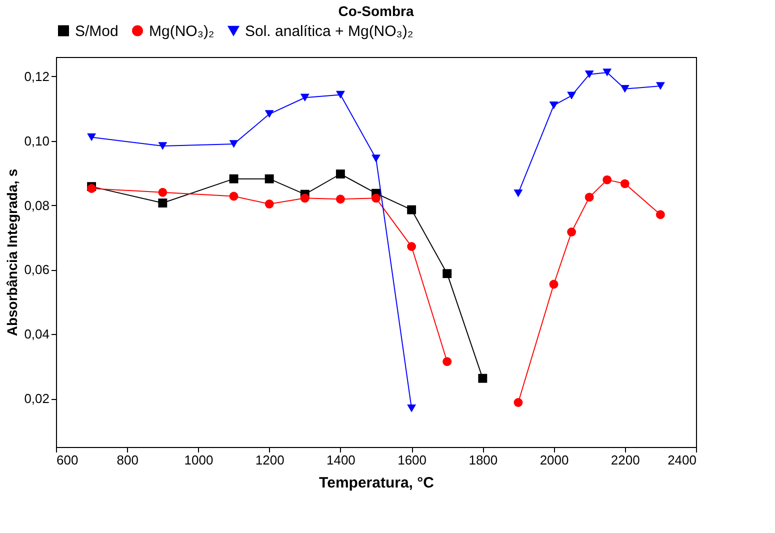 The height and width of the screenshot is (533, 775). Describe the element at coordinates (554, 460) in the screenshot. I see `x-tick-label: 2000` at that location.